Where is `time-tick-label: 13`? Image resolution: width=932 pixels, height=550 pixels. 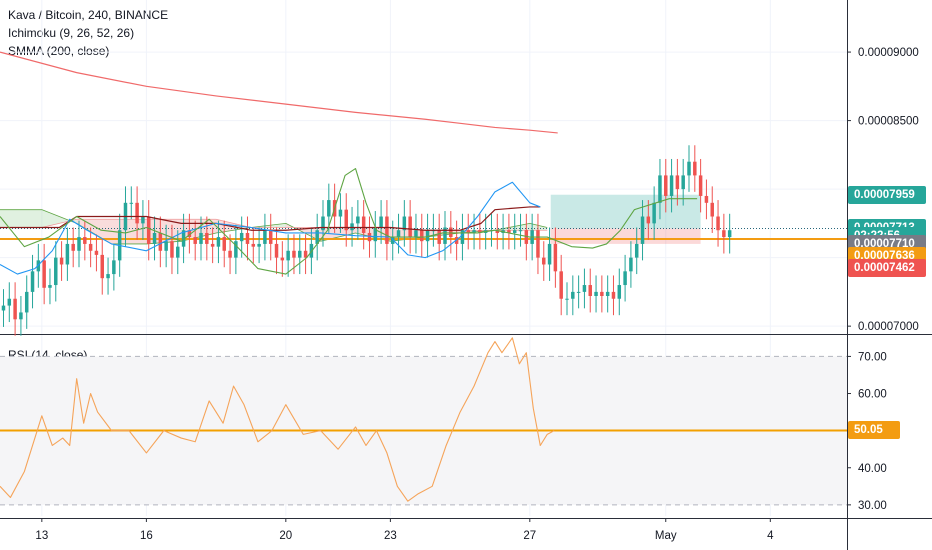 time-tick-label: 13 is located at coordinates (41, 536).